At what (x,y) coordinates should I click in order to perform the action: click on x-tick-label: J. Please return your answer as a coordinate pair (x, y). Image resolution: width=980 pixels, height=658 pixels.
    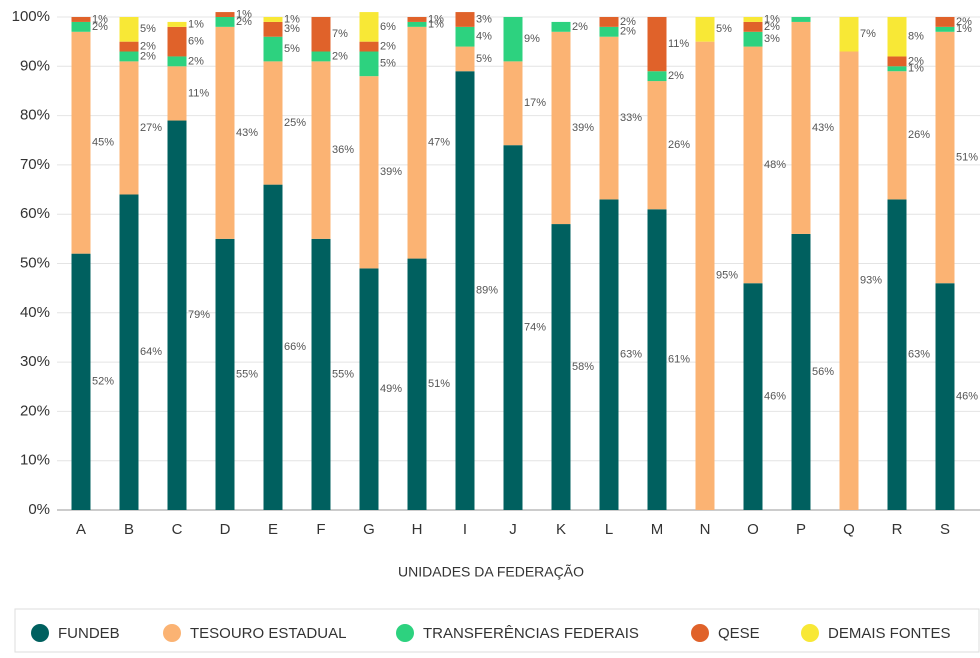
    Looking at the image, I should click on (513, 529).